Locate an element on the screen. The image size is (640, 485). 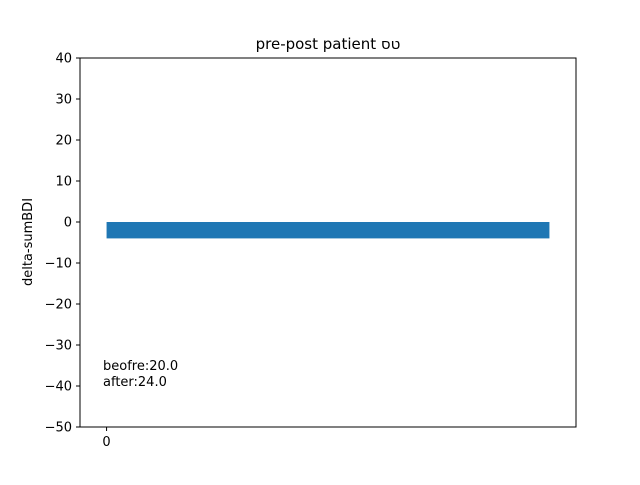
y-tick-label: 20 is located at coordinates (63, 141).